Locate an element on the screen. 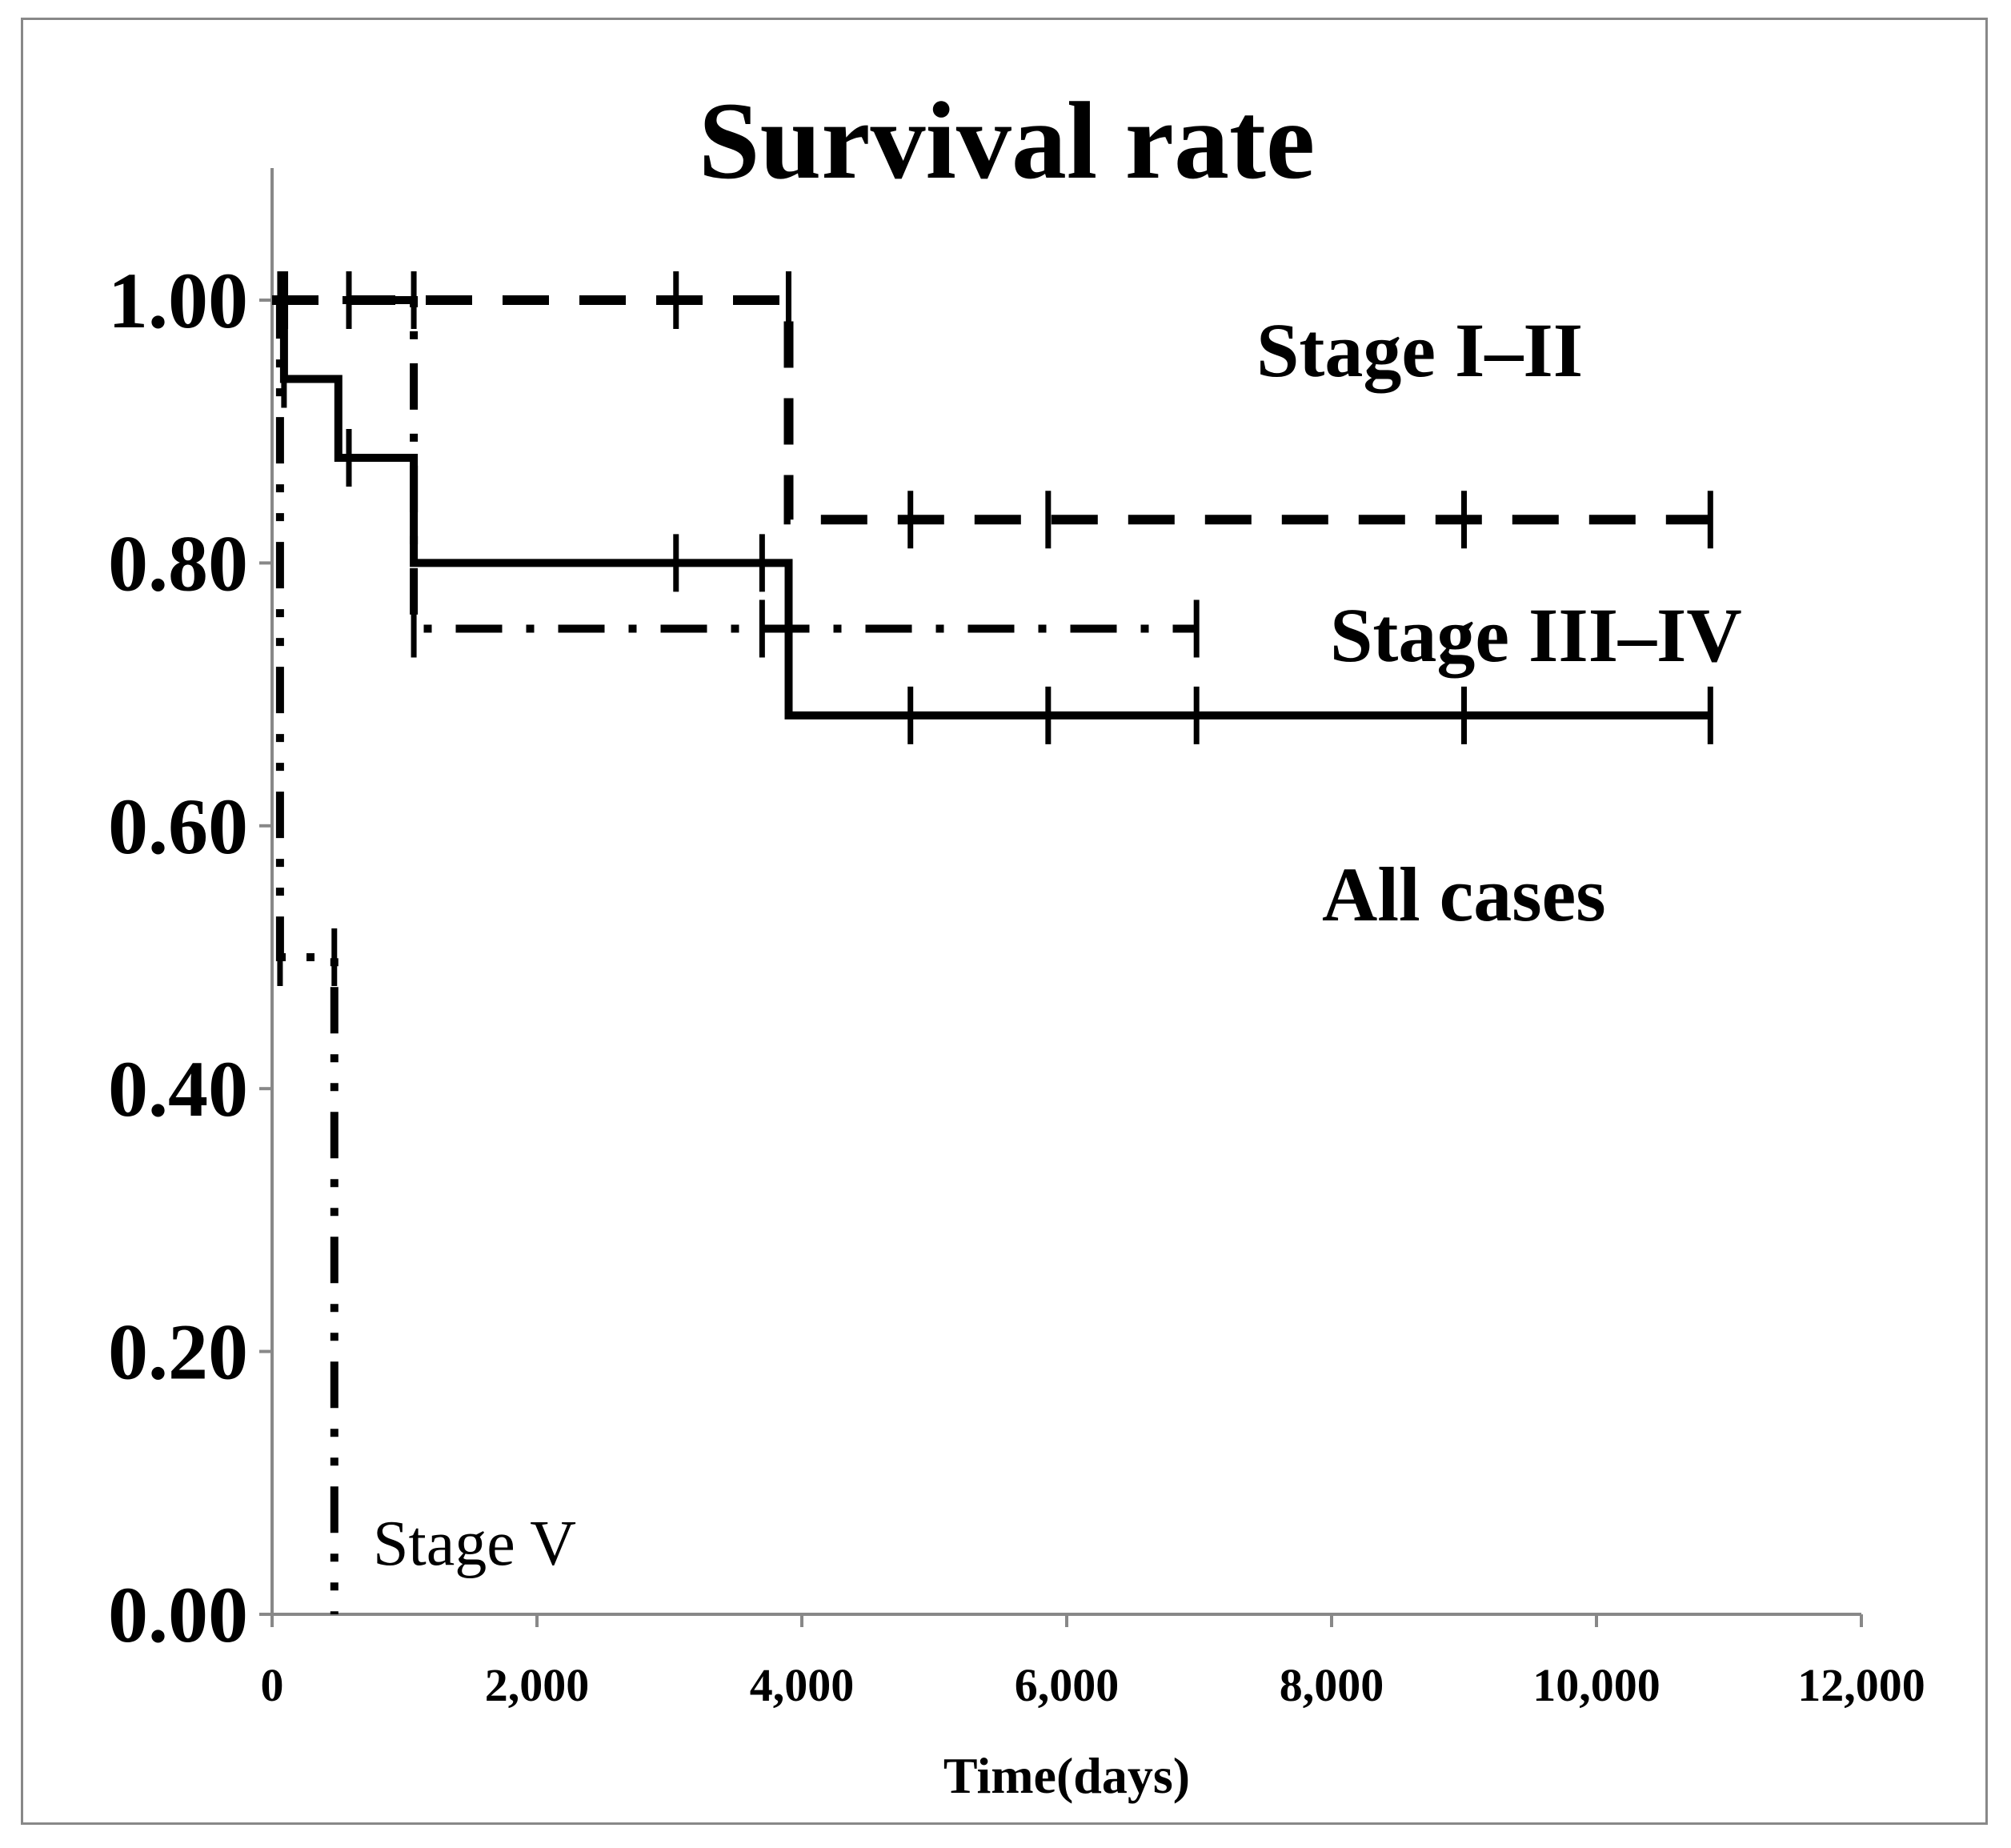 The width and height of the screenshot is (2011, 1848). x-tick-label: 6,000 is located at coordinates (1067, 1685).